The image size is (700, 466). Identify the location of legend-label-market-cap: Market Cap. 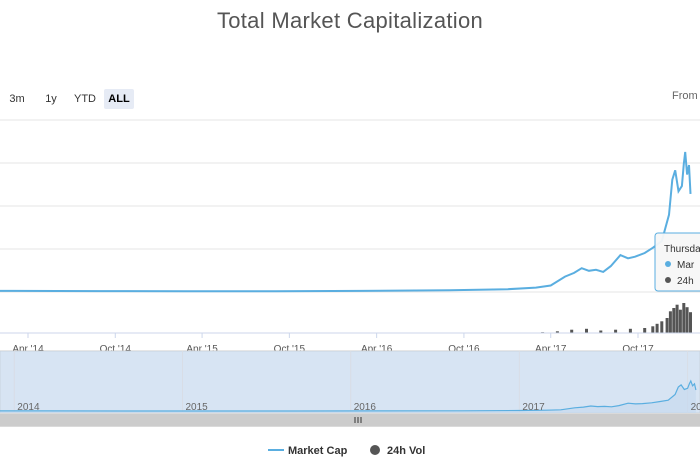
(318, 451).